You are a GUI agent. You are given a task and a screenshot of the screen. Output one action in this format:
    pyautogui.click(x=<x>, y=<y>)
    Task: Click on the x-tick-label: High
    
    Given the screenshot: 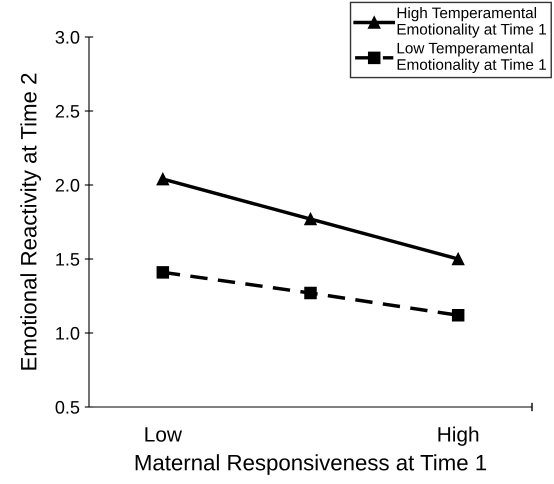 What is the action you would take?
    pyautogui.click(x=458, y=436)
    